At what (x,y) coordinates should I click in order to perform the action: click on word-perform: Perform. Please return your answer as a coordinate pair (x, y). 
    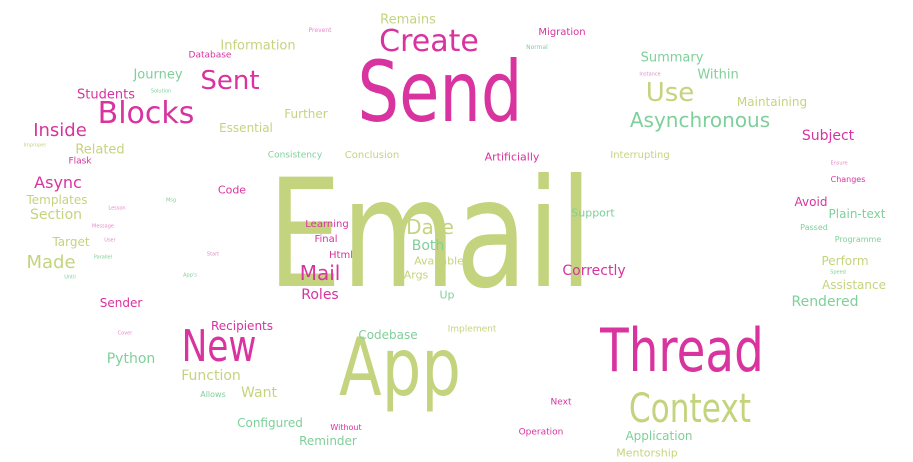
    Looking at the image, I should click on (845, 261).